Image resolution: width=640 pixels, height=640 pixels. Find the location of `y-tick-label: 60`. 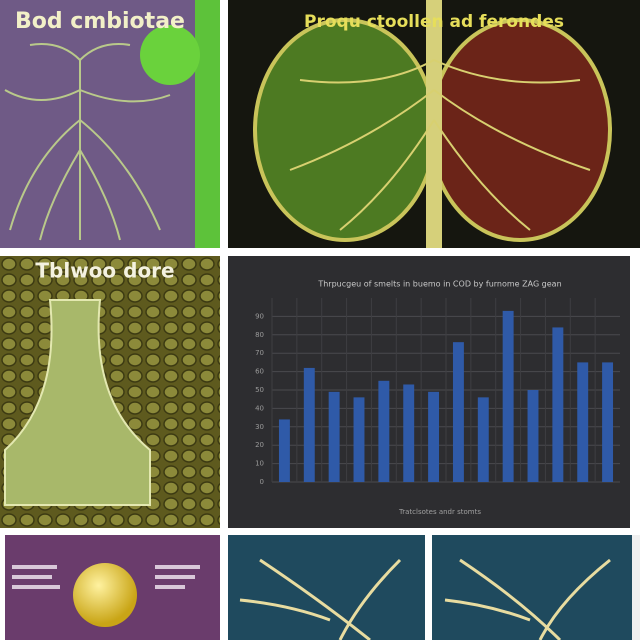

y-tick-label: 60 is located at coordinates (259, 372).